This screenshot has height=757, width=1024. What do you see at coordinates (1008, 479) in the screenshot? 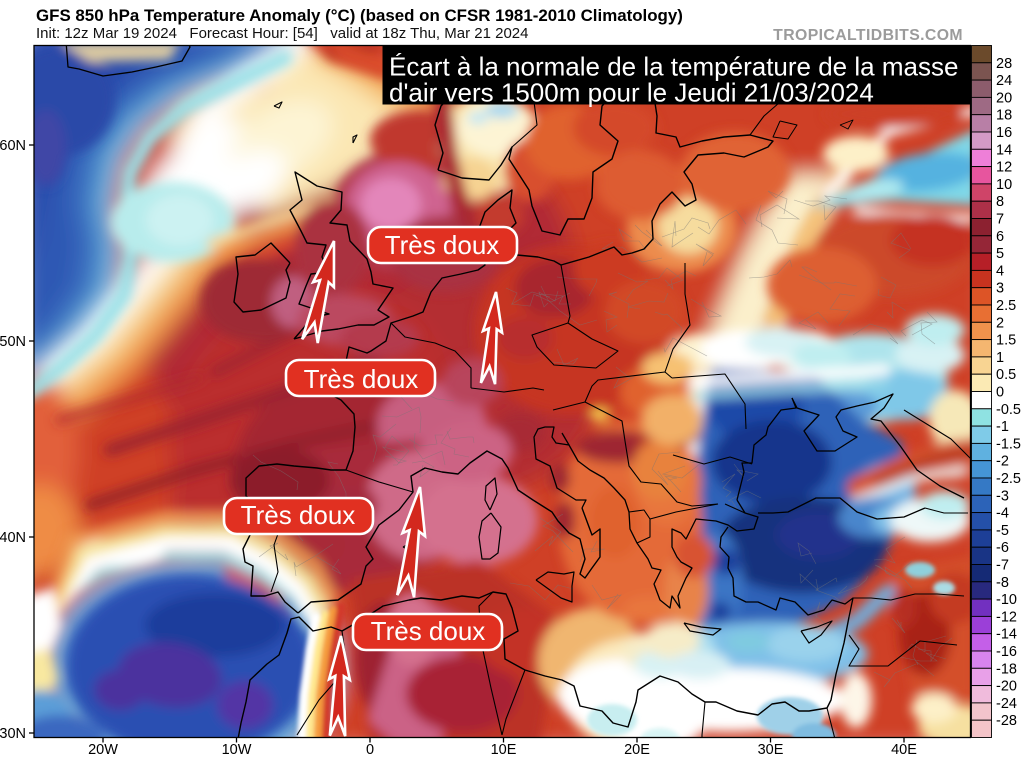
I see `svg-text: -2.5` at bounding box center [1008, 479].